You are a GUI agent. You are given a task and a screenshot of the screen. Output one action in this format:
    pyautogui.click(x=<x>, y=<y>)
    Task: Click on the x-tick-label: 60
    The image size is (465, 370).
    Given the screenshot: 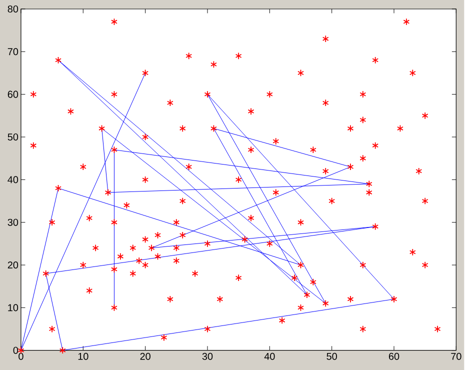 What is the action you would take?
    pyautogui.click(x=394, y=356)
    